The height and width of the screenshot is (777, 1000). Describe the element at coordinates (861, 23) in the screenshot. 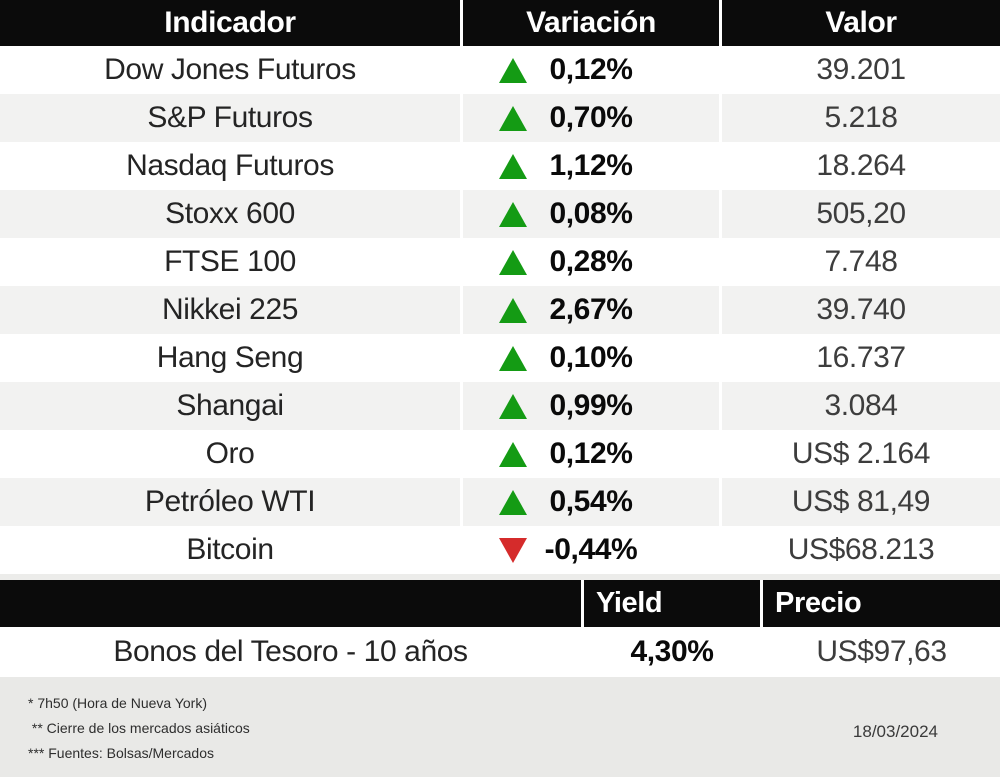

I see `column-header-valor: Valor` at that location.